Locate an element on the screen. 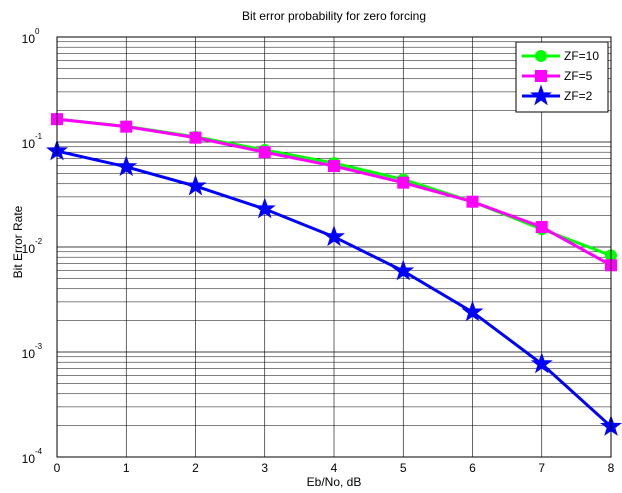 This screenshot has width=622, height=493. legend-item: ZF=5 is located at coordinates (557, 76).